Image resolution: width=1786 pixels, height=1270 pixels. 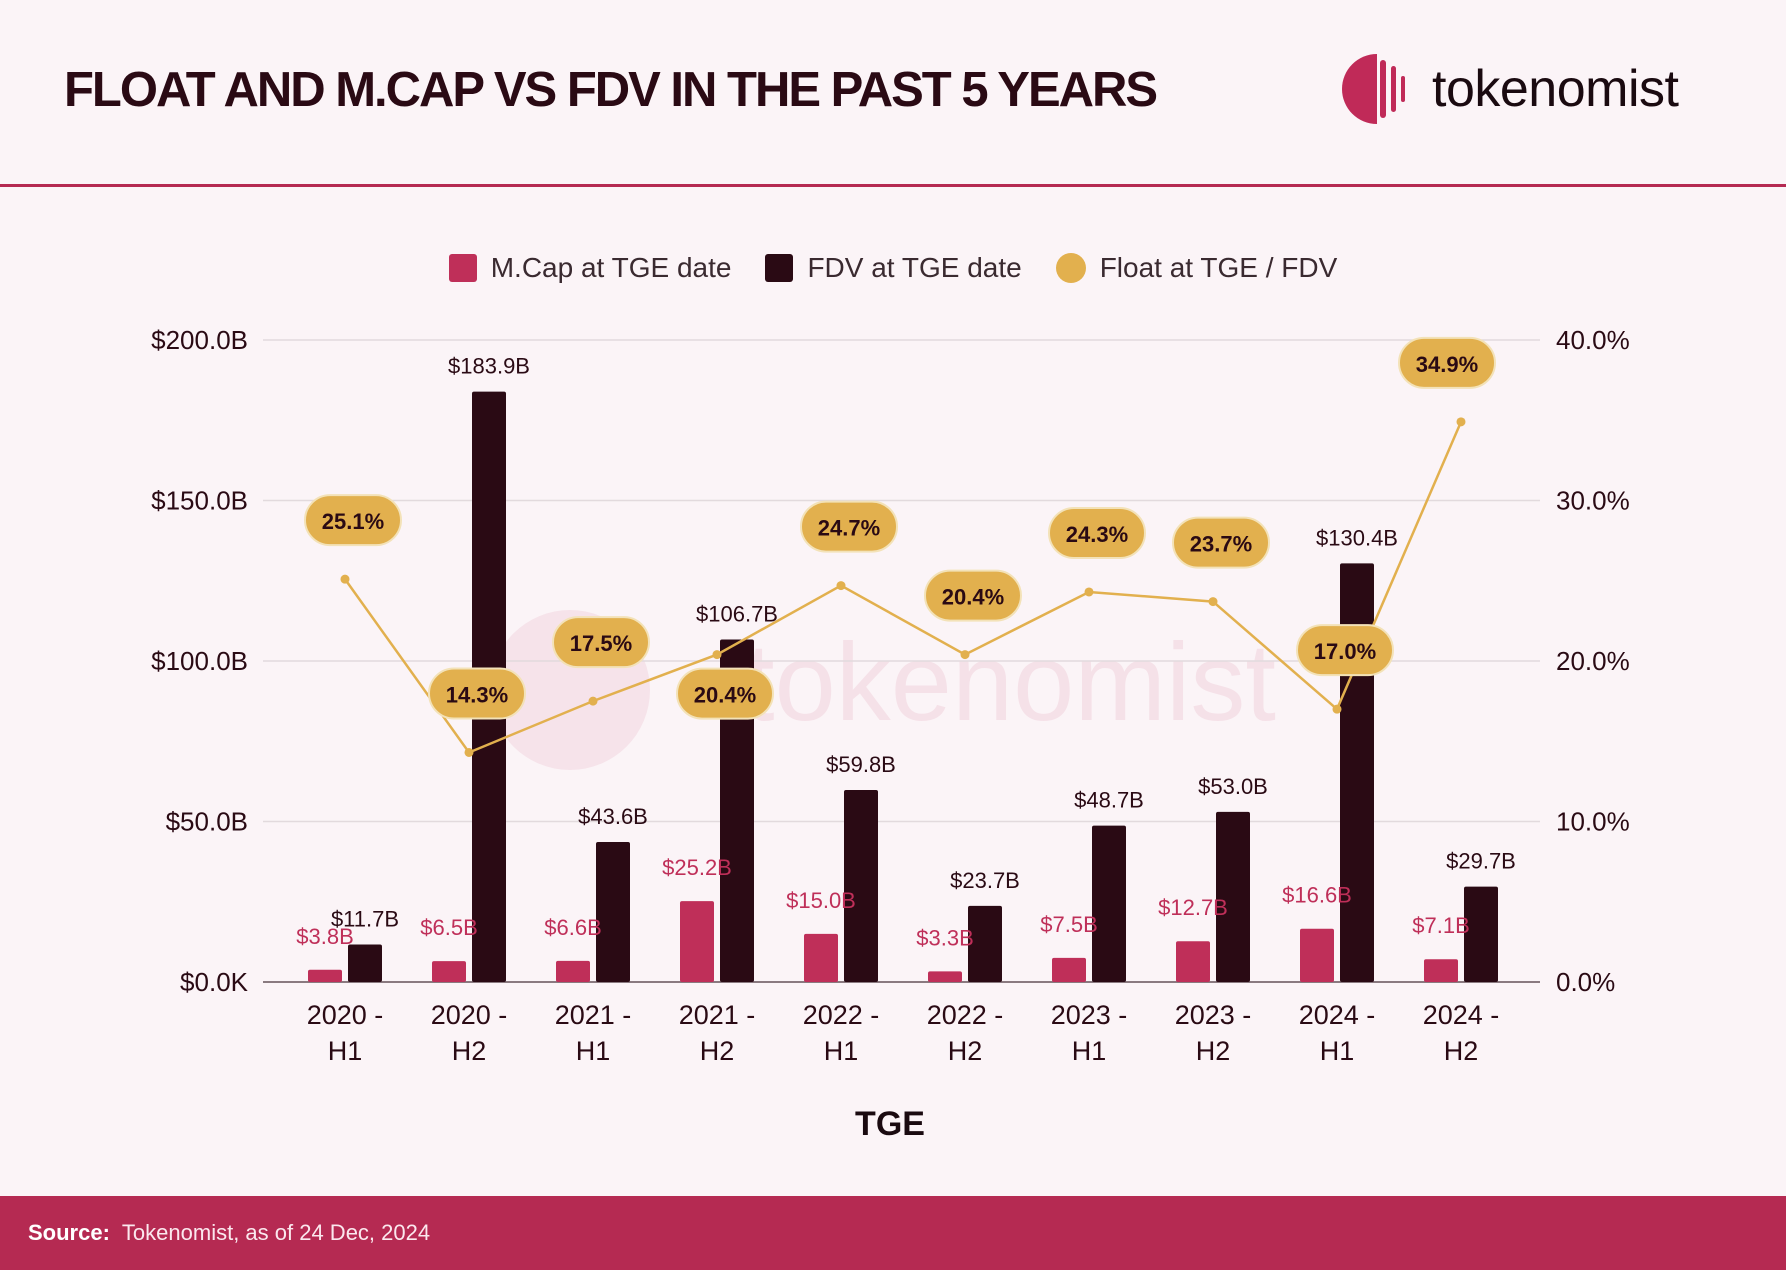 I want to click on float-data-label: 34.9%, so click(x=1447, y=364).